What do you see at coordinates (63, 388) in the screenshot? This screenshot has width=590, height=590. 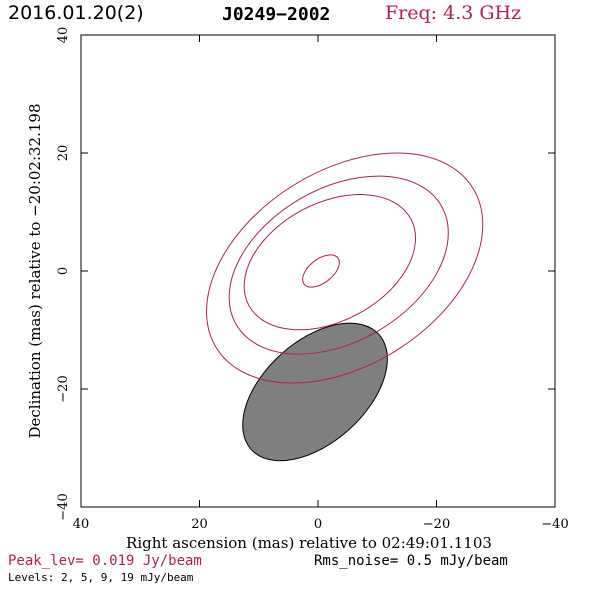 I see `y-tick-label: −20` at bounding box center [63, 388].